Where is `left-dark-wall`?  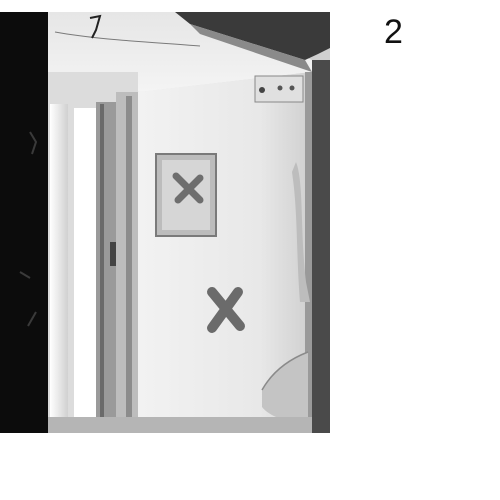
left-dark-wall is located at coordinates (24, 222).